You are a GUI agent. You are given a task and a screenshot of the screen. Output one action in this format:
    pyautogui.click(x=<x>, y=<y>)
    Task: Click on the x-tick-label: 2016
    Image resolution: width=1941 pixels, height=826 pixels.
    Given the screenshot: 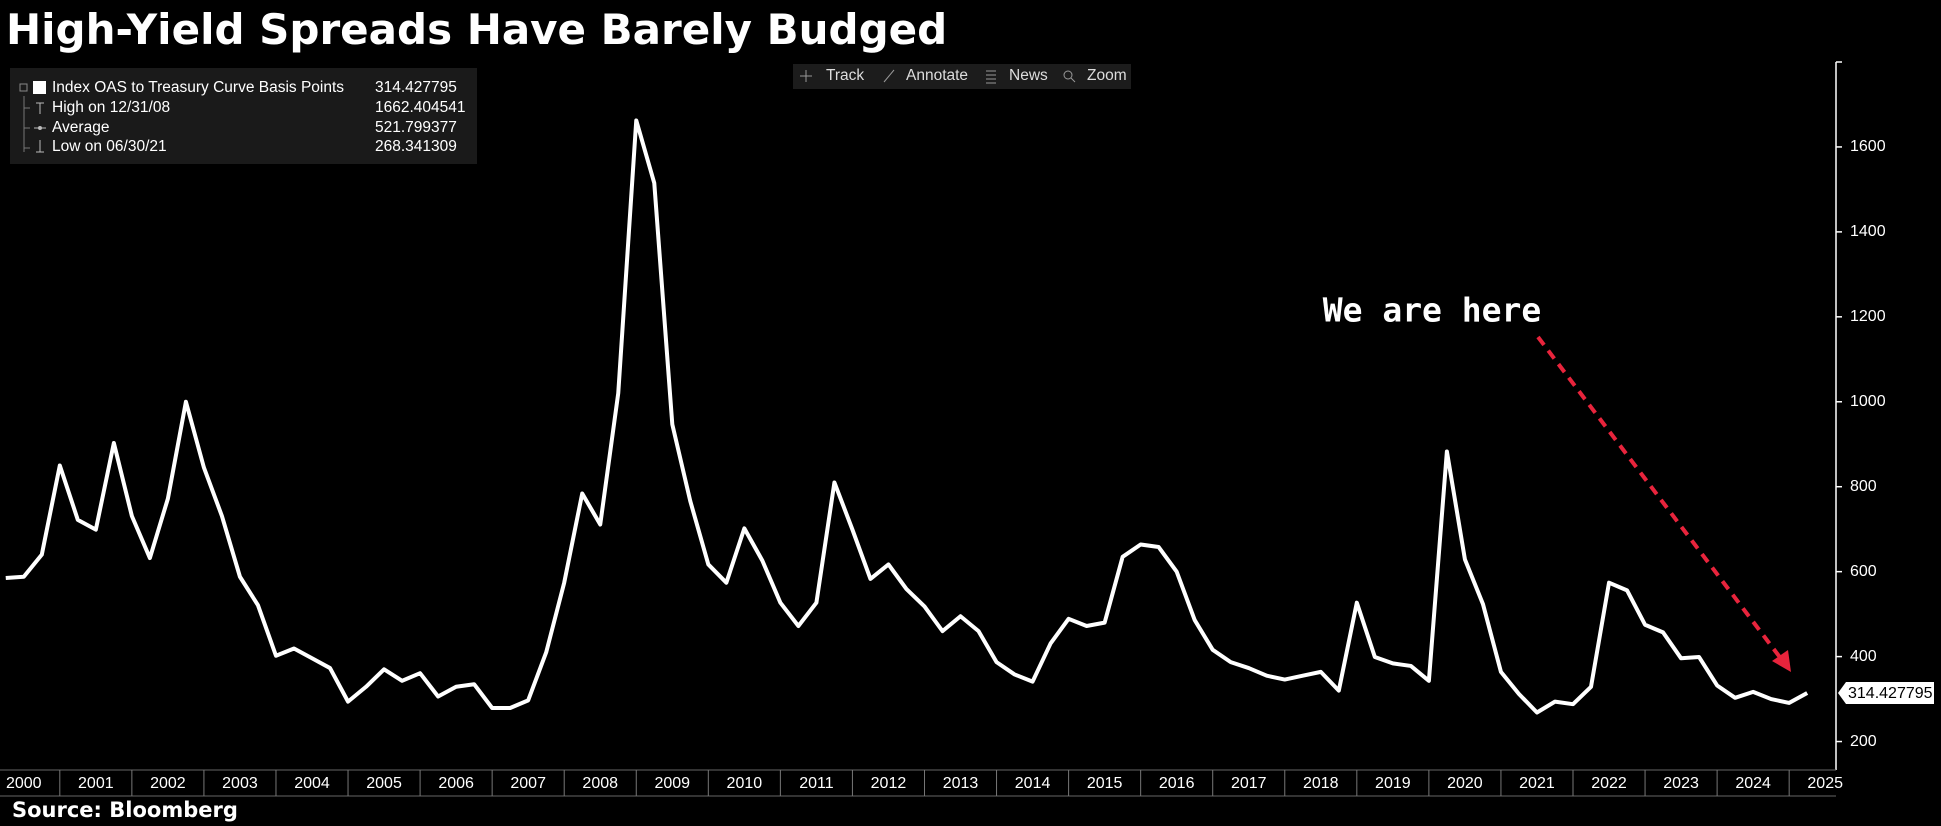 What is the action you would take?
    pyautogui.click(x=1177, y=783)
    